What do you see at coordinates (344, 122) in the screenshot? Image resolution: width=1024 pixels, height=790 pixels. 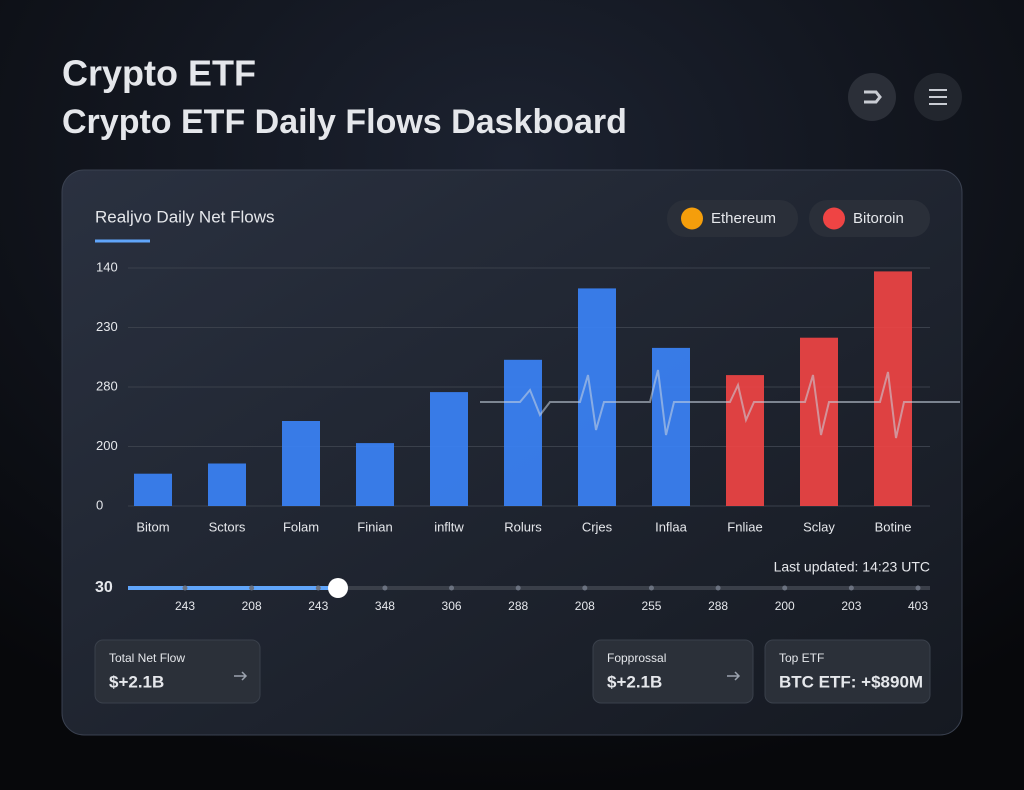 I see `page-subtitle: Crypto ETF Daily Flows Daskboard` at bounding box center [344, 122].